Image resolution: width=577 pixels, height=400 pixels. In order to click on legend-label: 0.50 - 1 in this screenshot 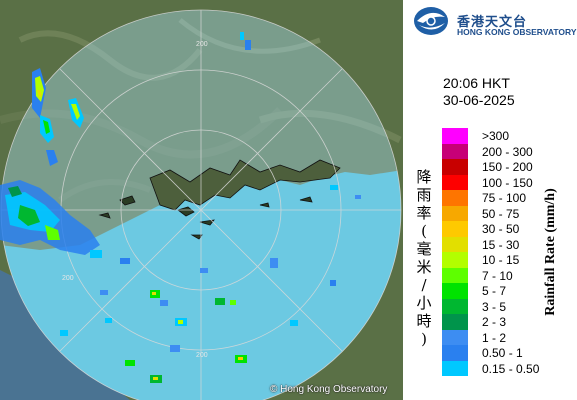, I will do `click(502, 353)`.